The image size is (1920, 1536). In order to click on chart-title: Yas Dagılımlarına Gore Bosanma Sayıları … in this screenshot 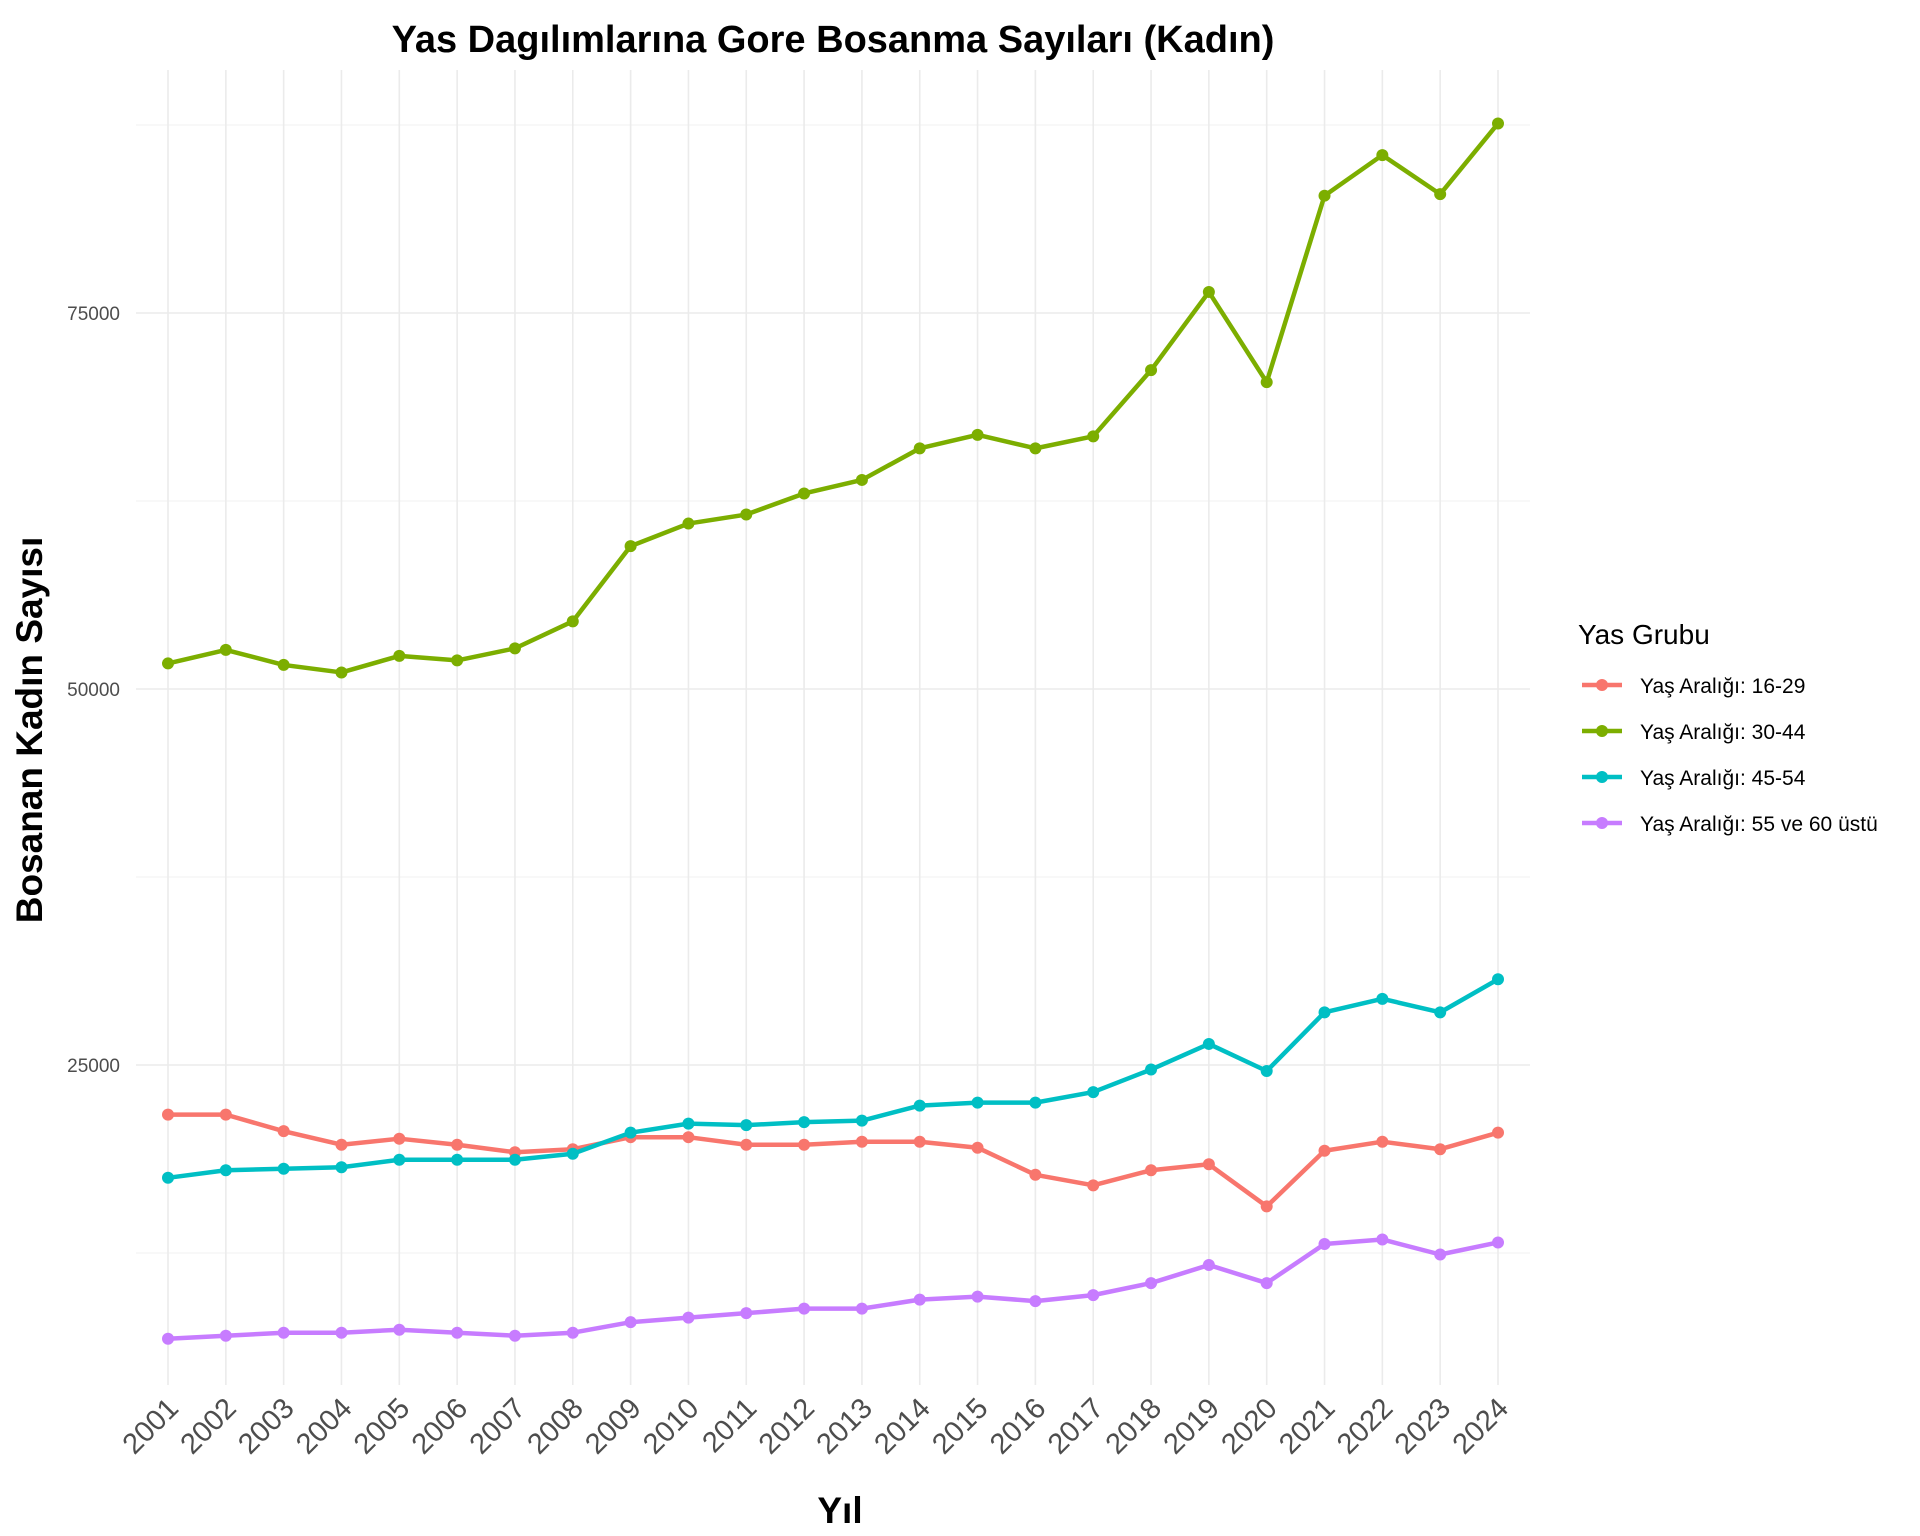, I will do `click(833, 40)`.